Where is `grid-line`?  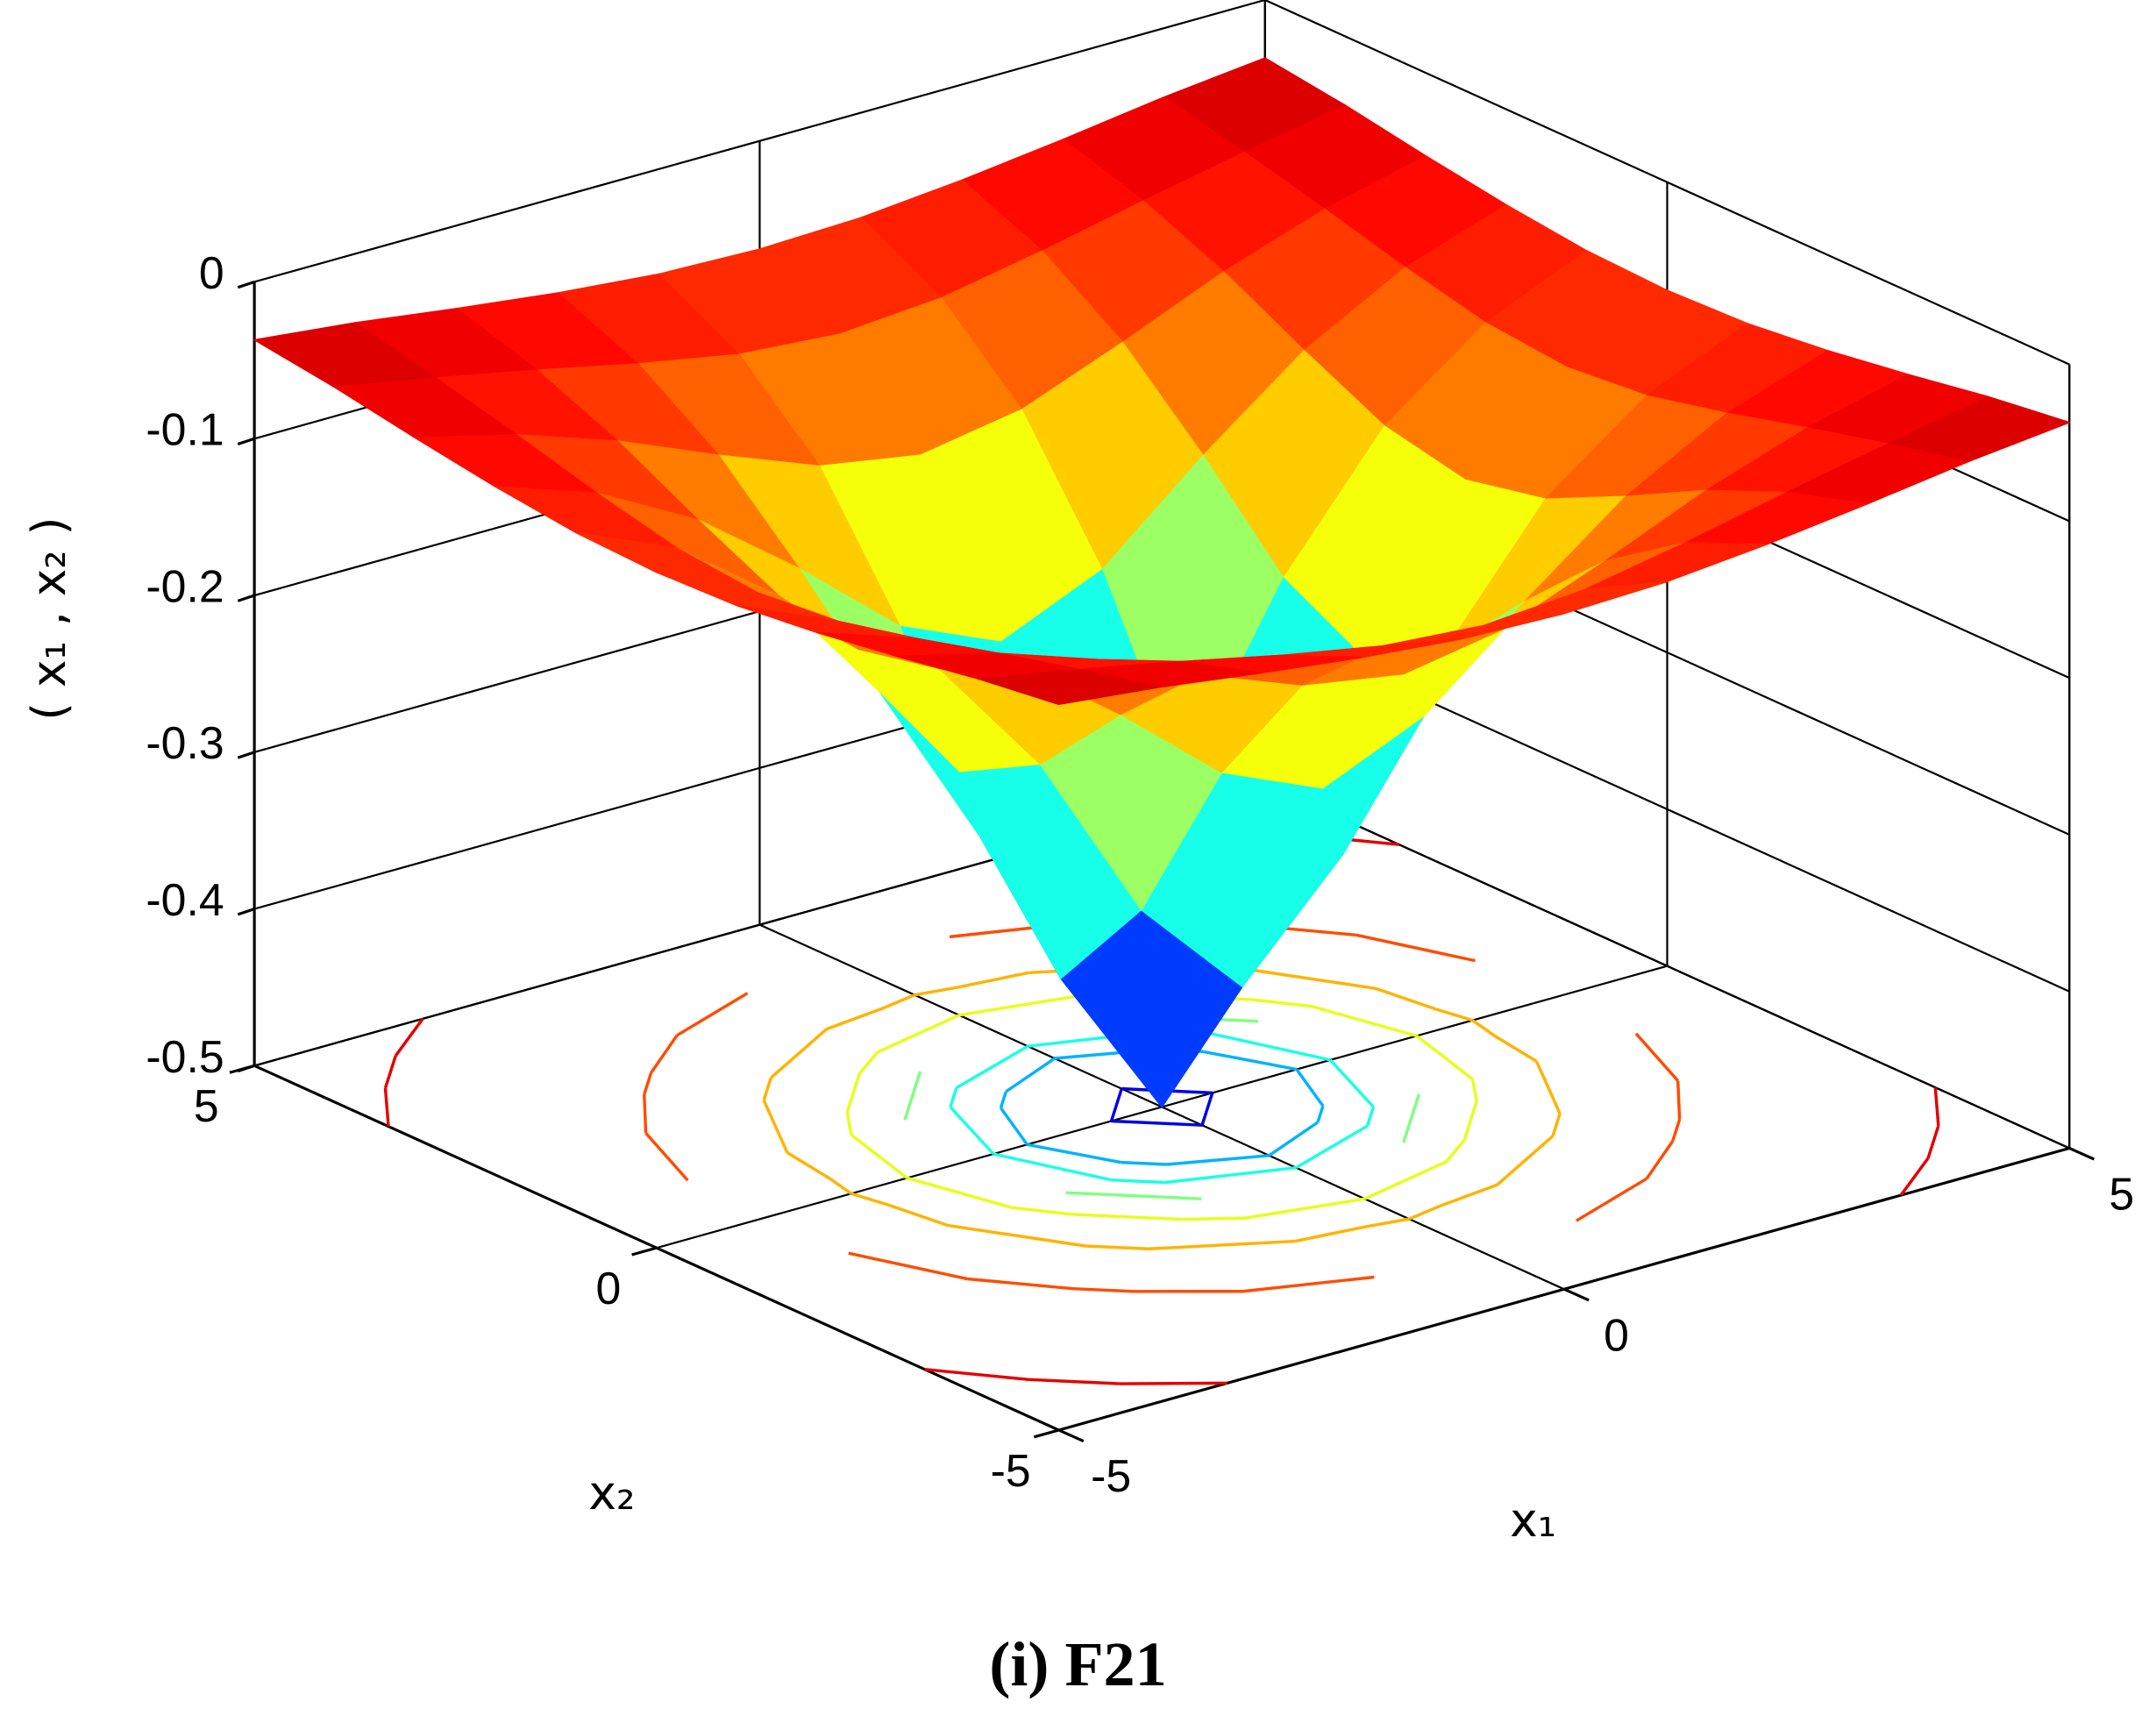
grid-line is located at coordinates (1564, 1289).